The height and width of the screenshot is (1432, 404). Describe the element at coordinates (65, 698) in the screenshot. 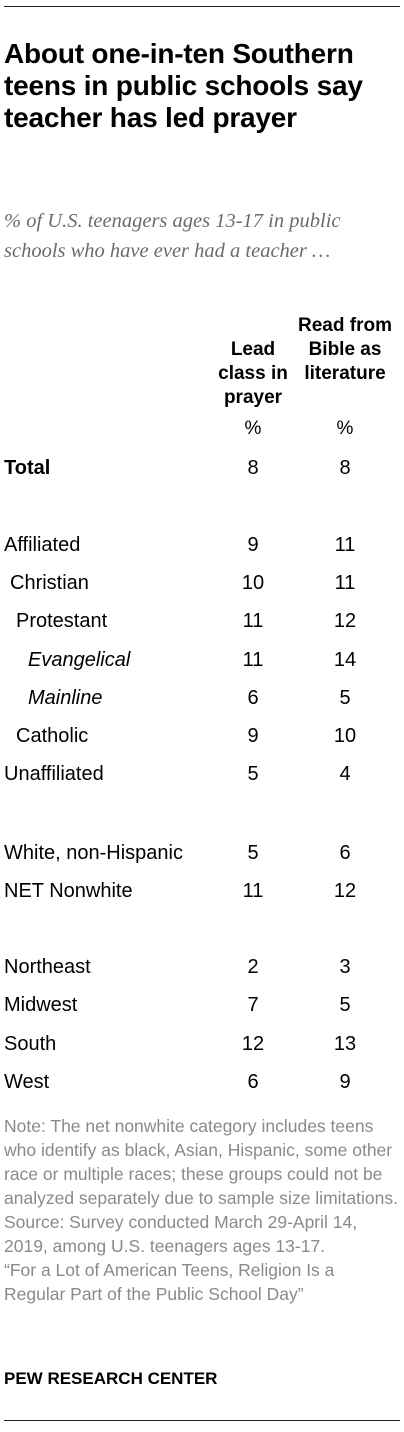

I see `row-label: Mainline` at that location.